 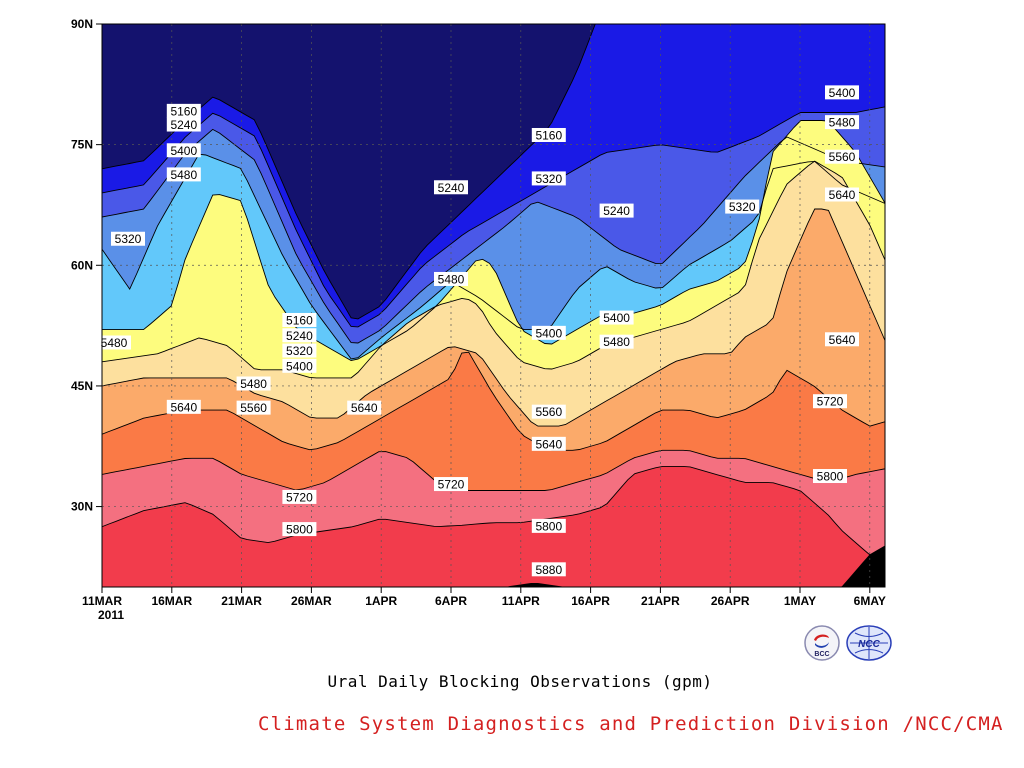 I want to click on y-tick-label: 90N, so click(x=82, y=24).